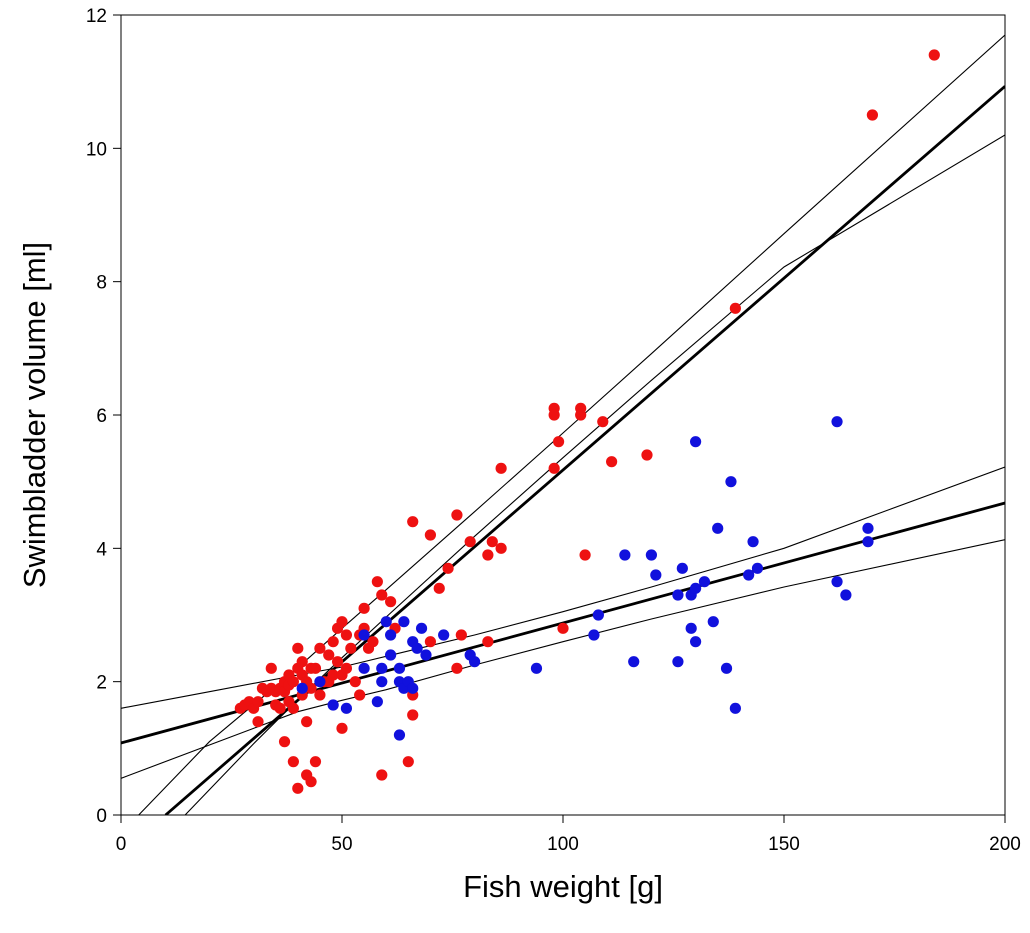 This screenshot has width=1030, height=933. Describe the element at coordinates (34, 415) in the screenshot. I see `y-axis-title: Swimbladder volume [ml]` at that location.